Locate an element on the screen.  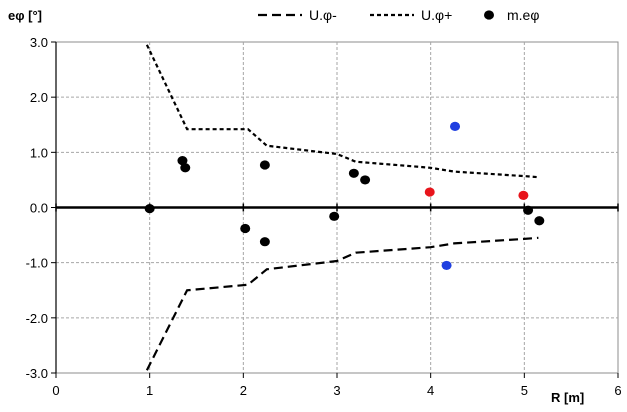
legend-label: U.φ+ is located at coordinates (436, 15).